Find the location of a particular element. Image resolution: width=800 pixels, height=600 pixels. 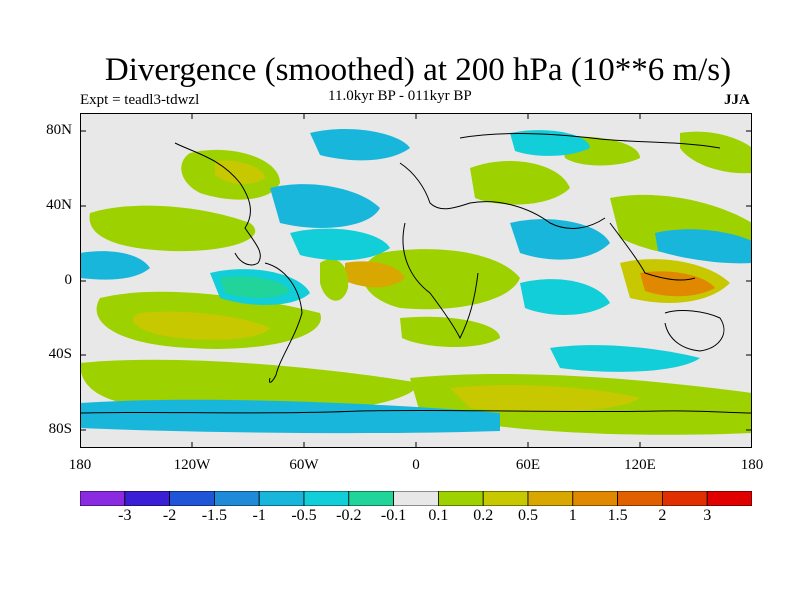

lat-label-40n: 40N is located at coordinates (59, 205).